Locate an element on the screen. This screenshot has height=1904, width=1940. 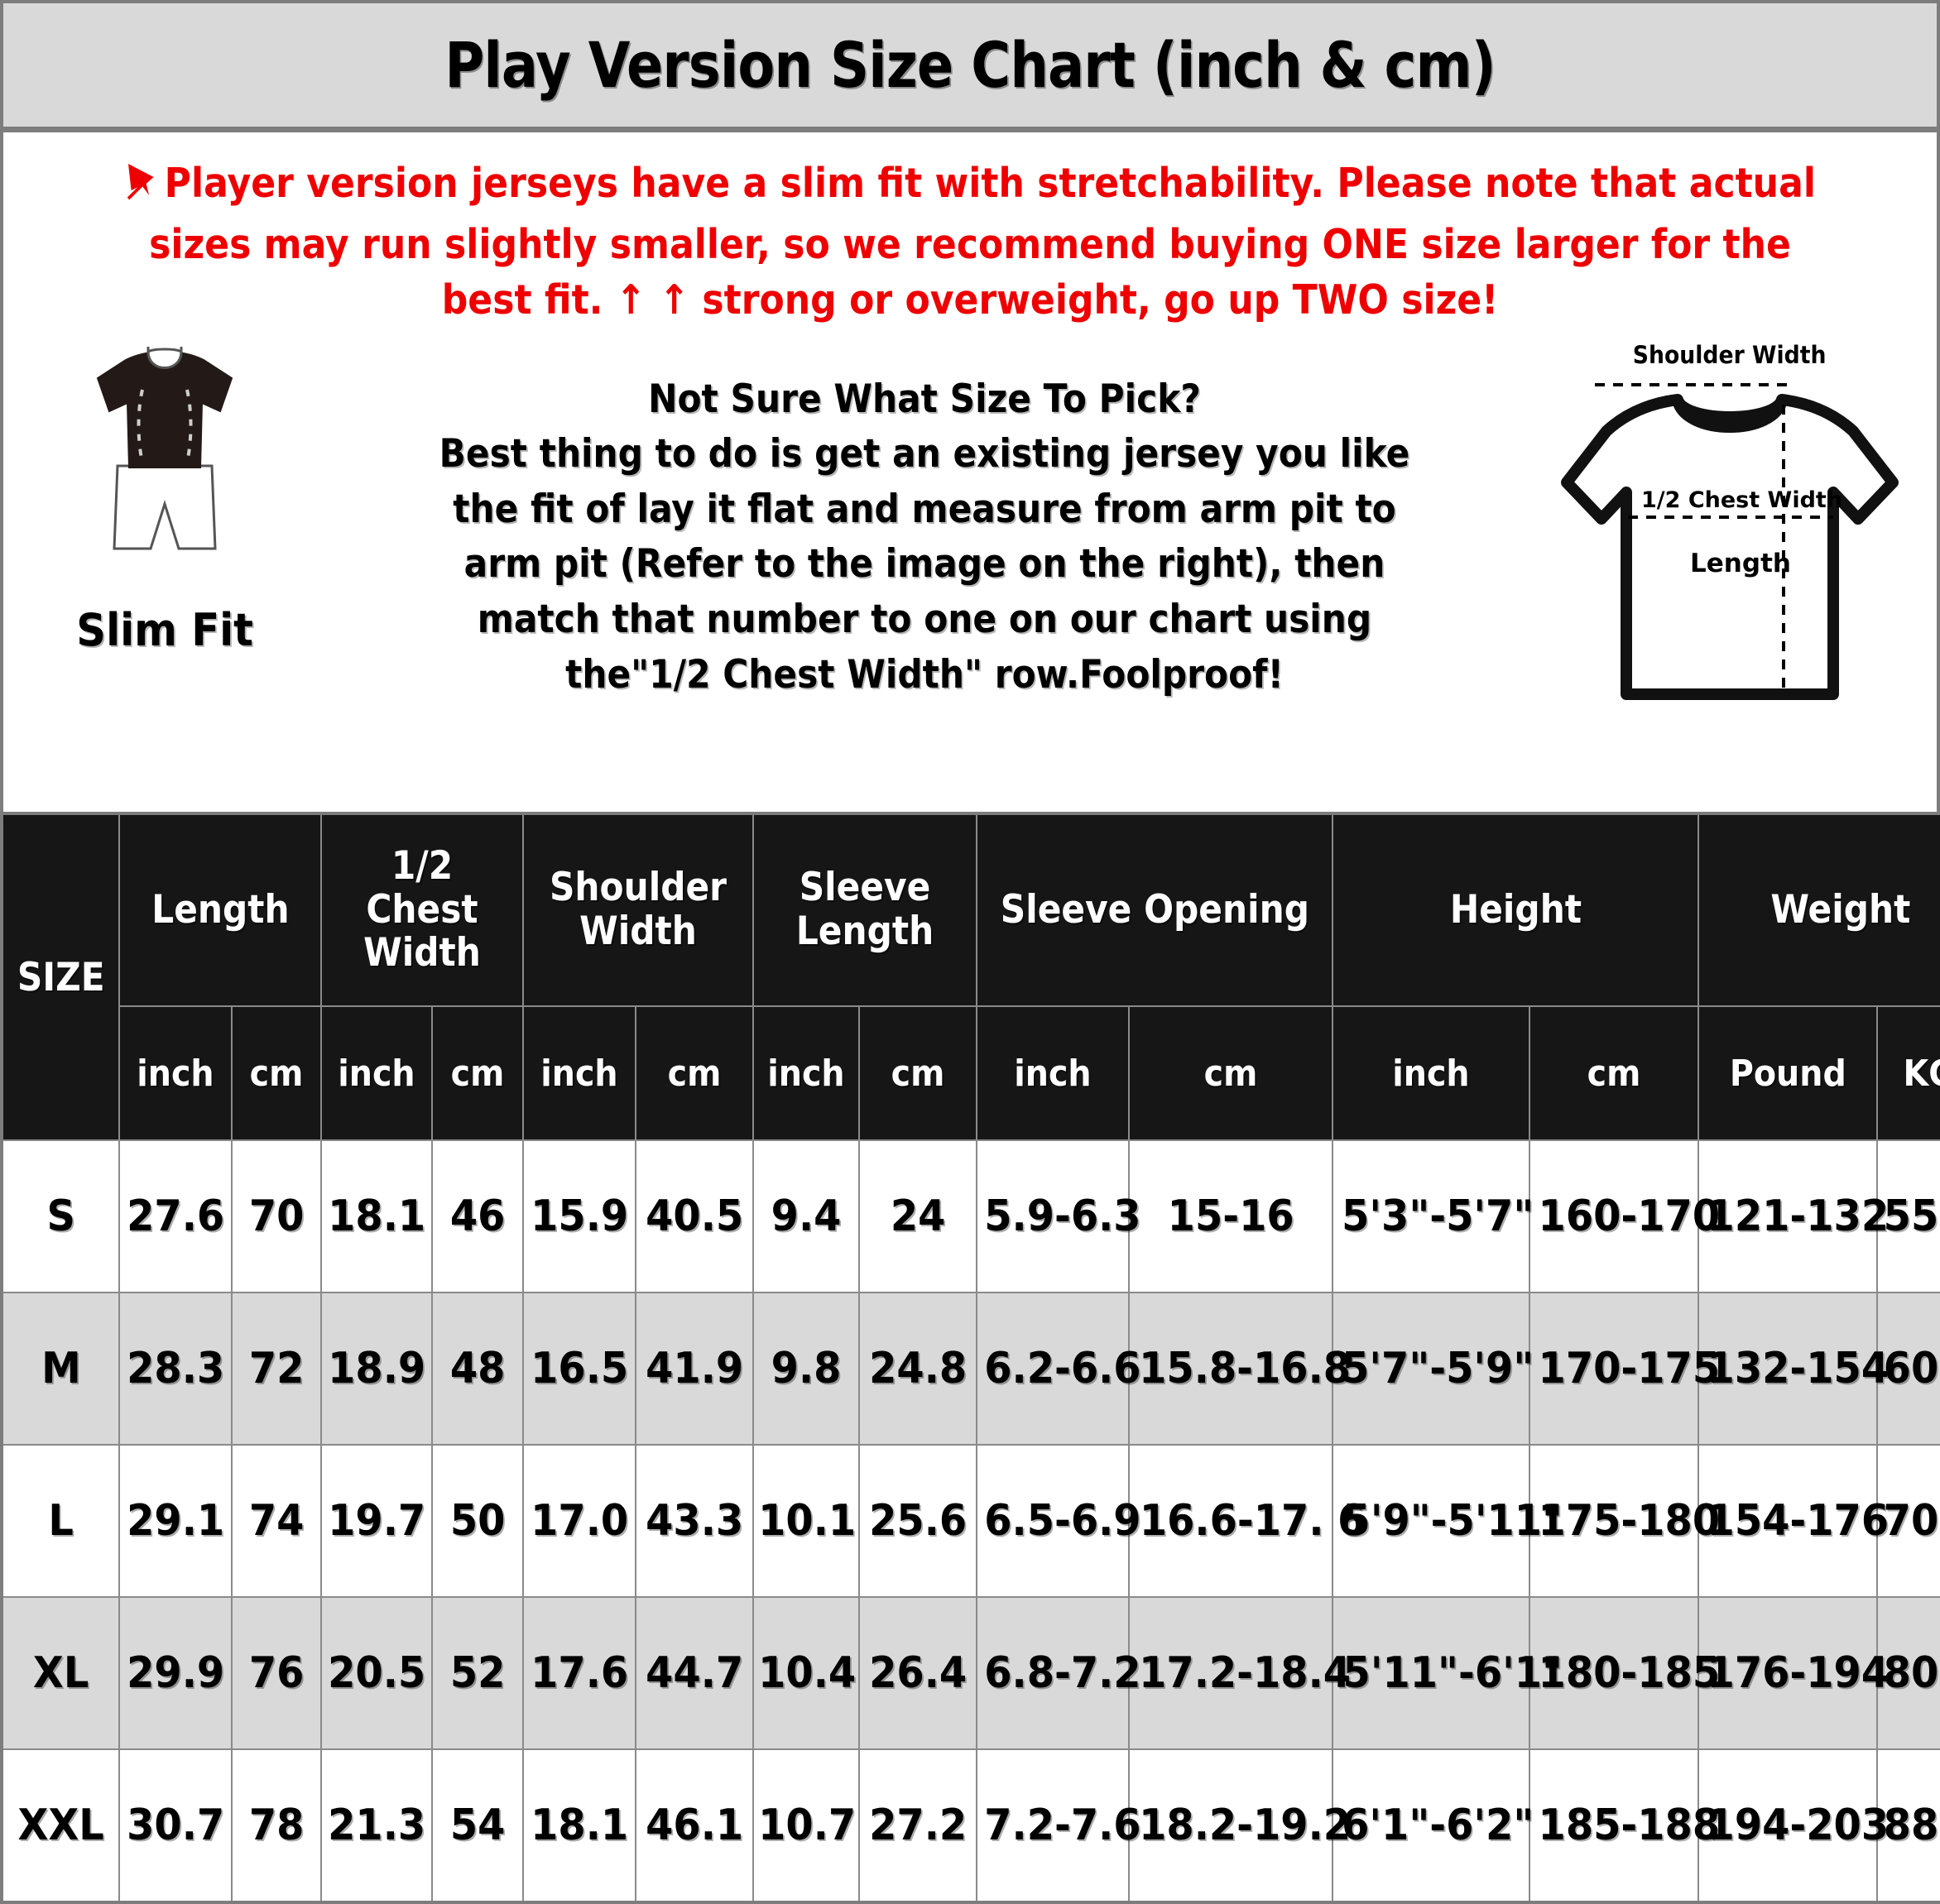
unit-shoulder-cm: cm is located at coordinates (695, 1073).